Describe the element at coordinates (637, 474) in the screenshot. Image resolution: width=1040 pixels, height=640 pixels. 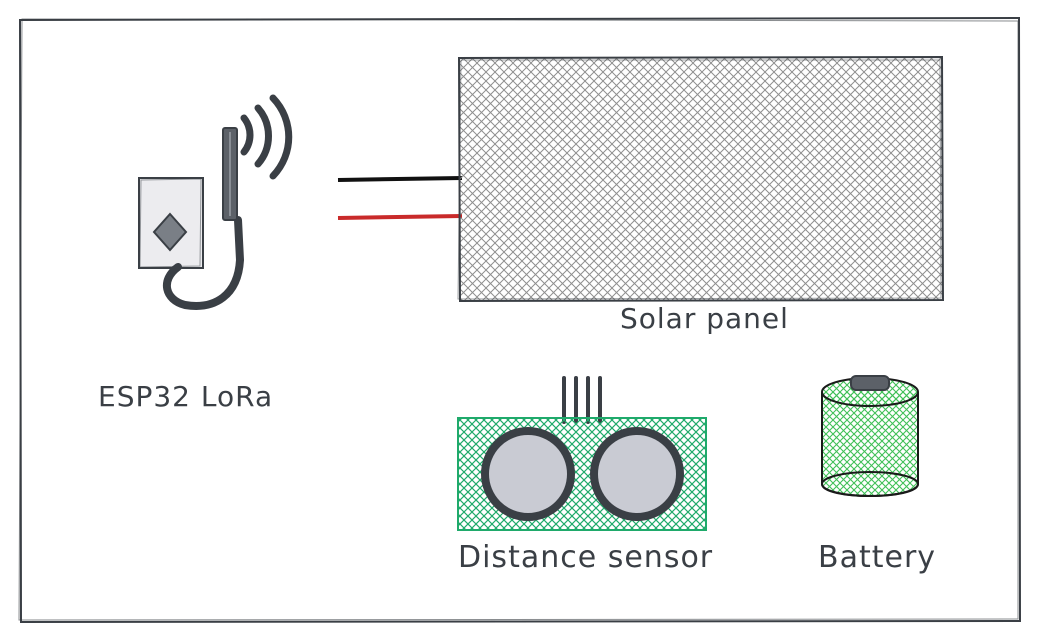
I see `sensor-right-transducer` at that location.